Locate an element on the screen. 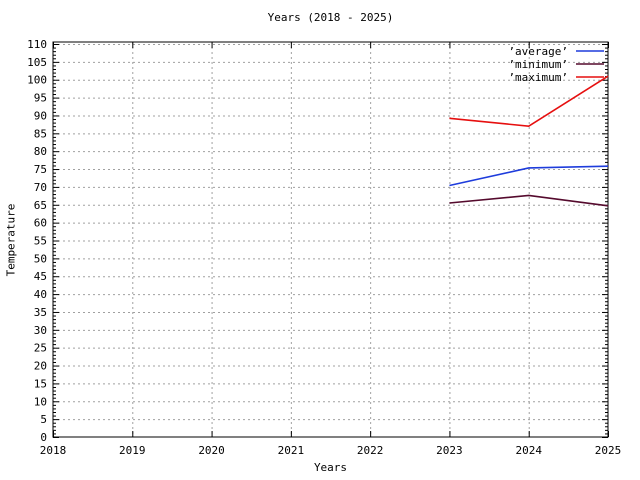  y-axis-tick-label: 45 is located at coordinates (40, 276).